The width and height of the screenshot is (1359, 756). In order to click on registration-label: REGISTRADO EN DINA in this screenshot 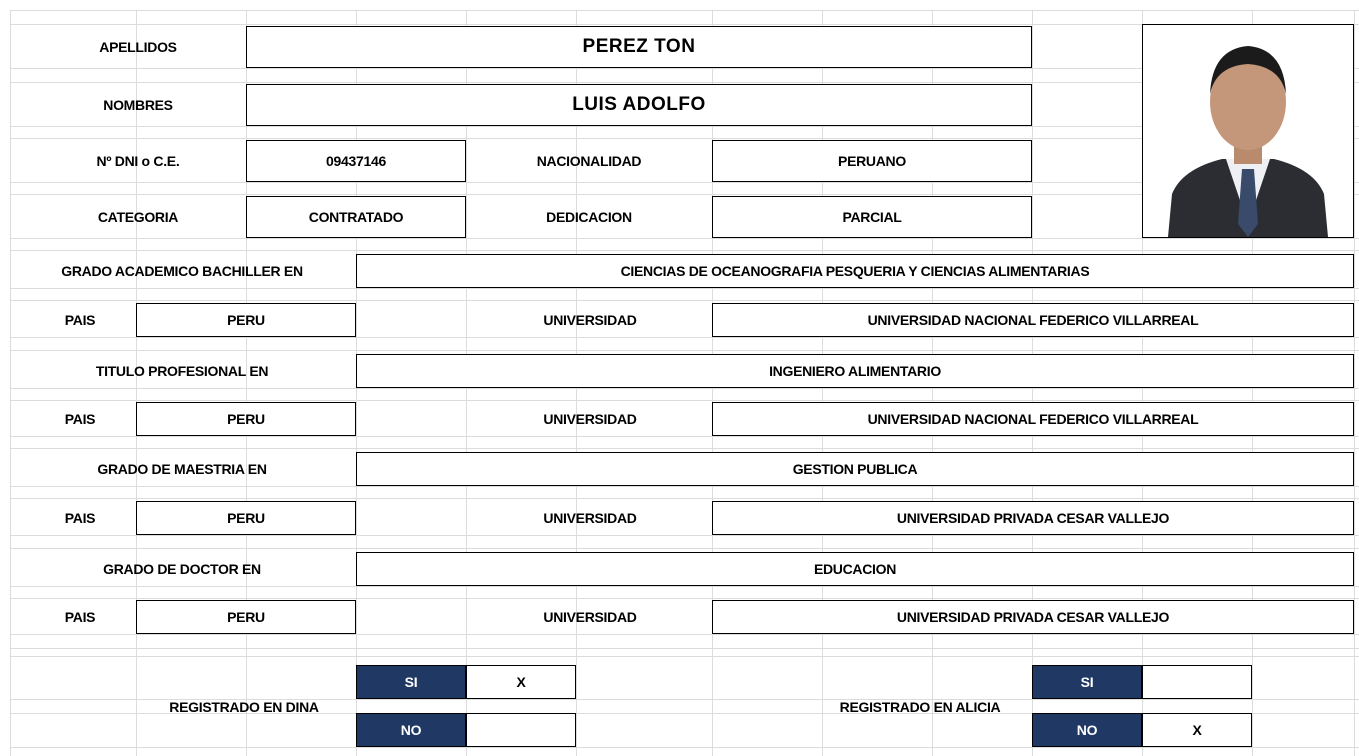, I will do `click(244, 707)`.